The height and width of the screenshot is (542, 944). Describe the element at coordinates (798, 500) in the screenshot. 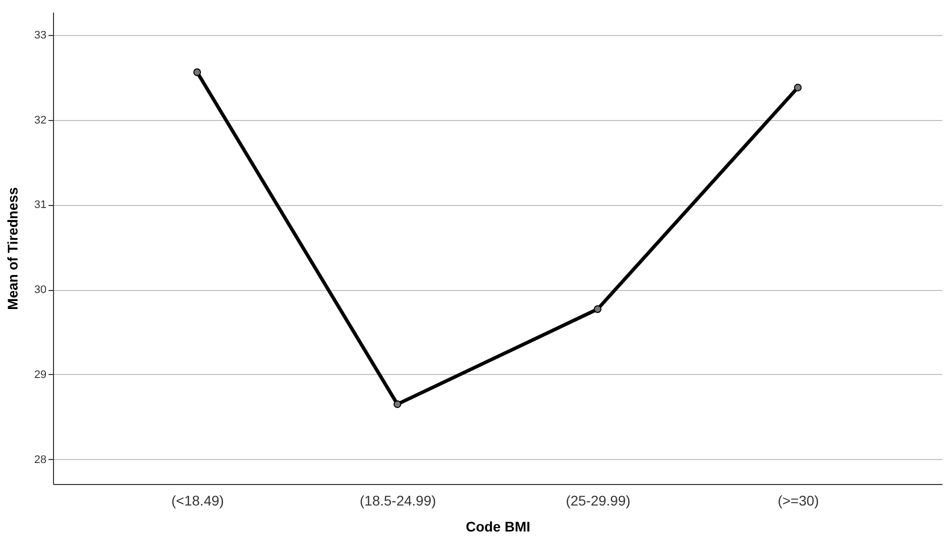

I see `x-tick-label: (>=30)` at that location.